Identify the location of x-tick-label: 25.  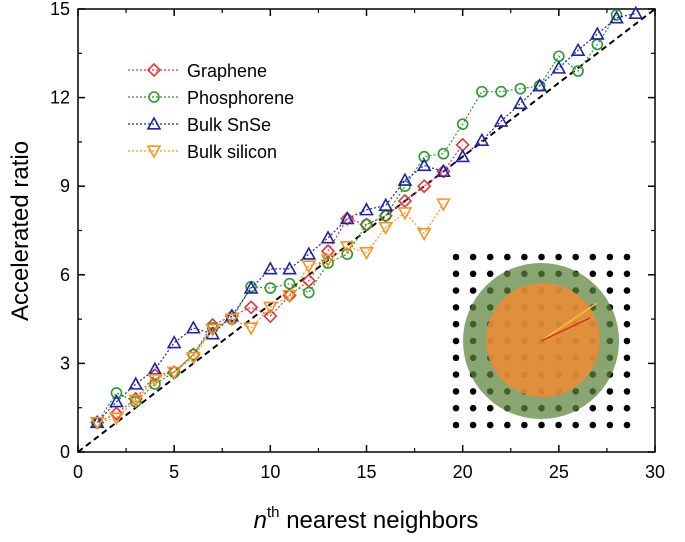
(559, 472).